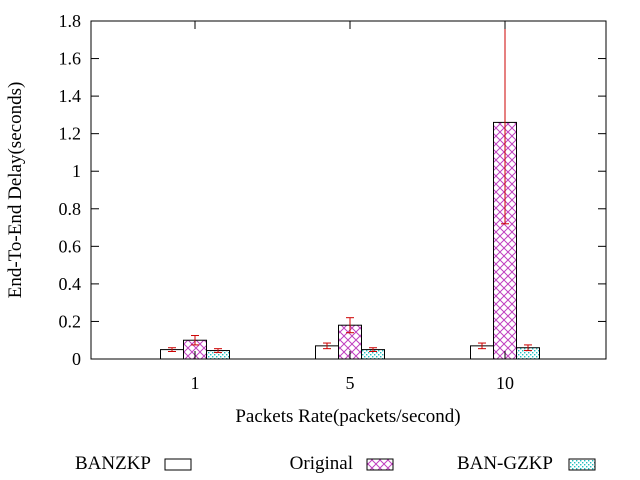 The height and width of the screenshot is (480, 640). I want to click on legend-label: BANZKP, so click(113, 463).